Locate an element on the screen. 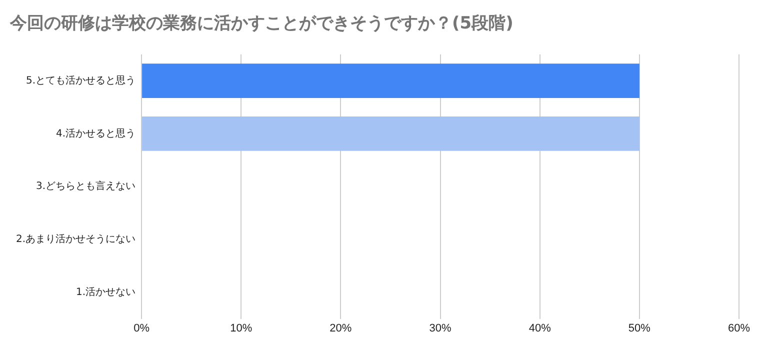 The height and width of the screenshot is (346, 757). x-tick-label: 20% is located at coordinates (341, 328).